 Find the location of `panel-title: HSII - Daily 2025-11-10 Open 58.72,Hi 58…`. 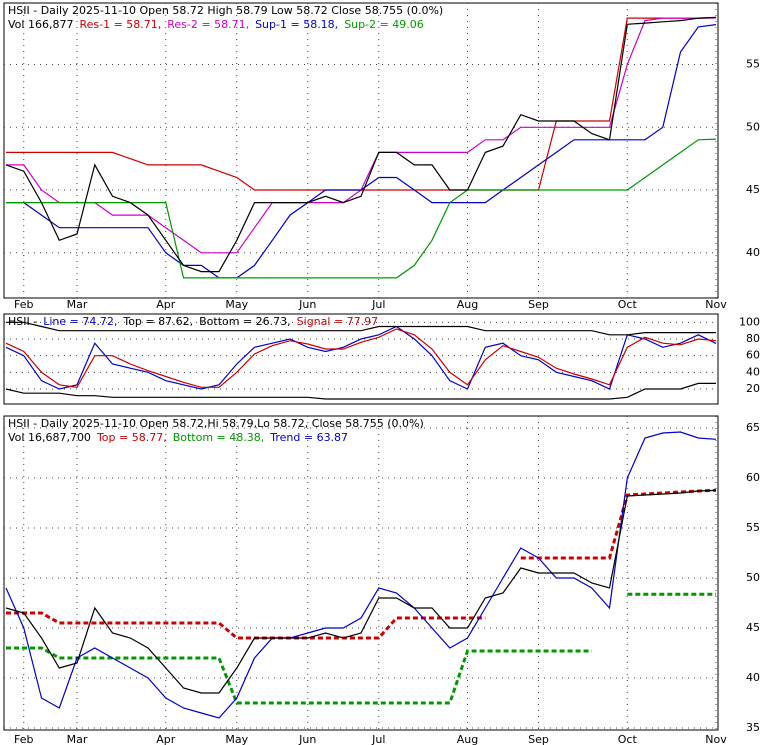

panel-title: HSII - Daily 2025-11-10 Open 58.72,Hi 58… is located at coordinates (216, 423).